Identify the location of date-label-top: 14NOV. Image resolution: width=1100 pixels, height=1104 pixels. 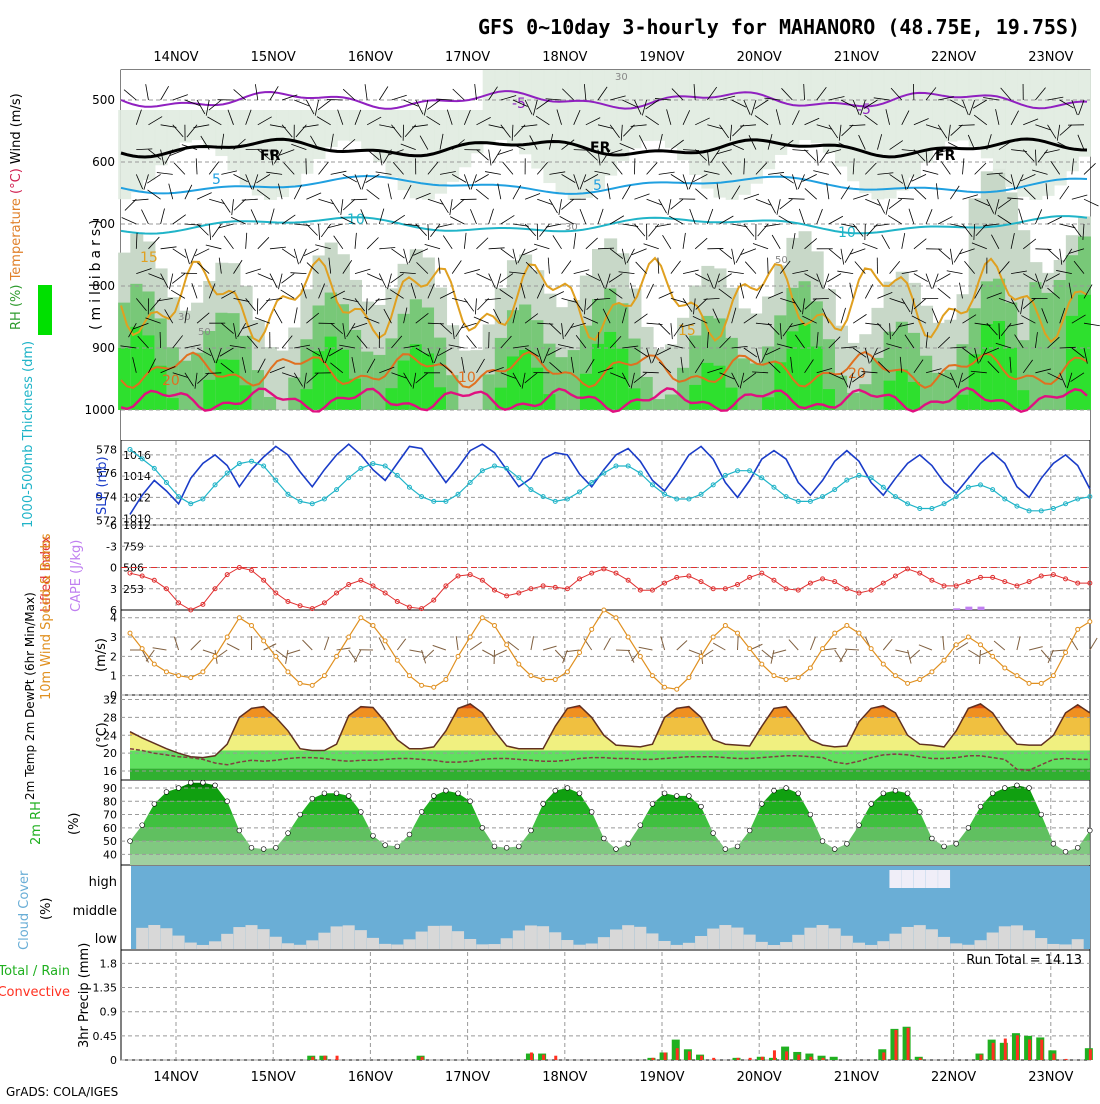
(175, 57).